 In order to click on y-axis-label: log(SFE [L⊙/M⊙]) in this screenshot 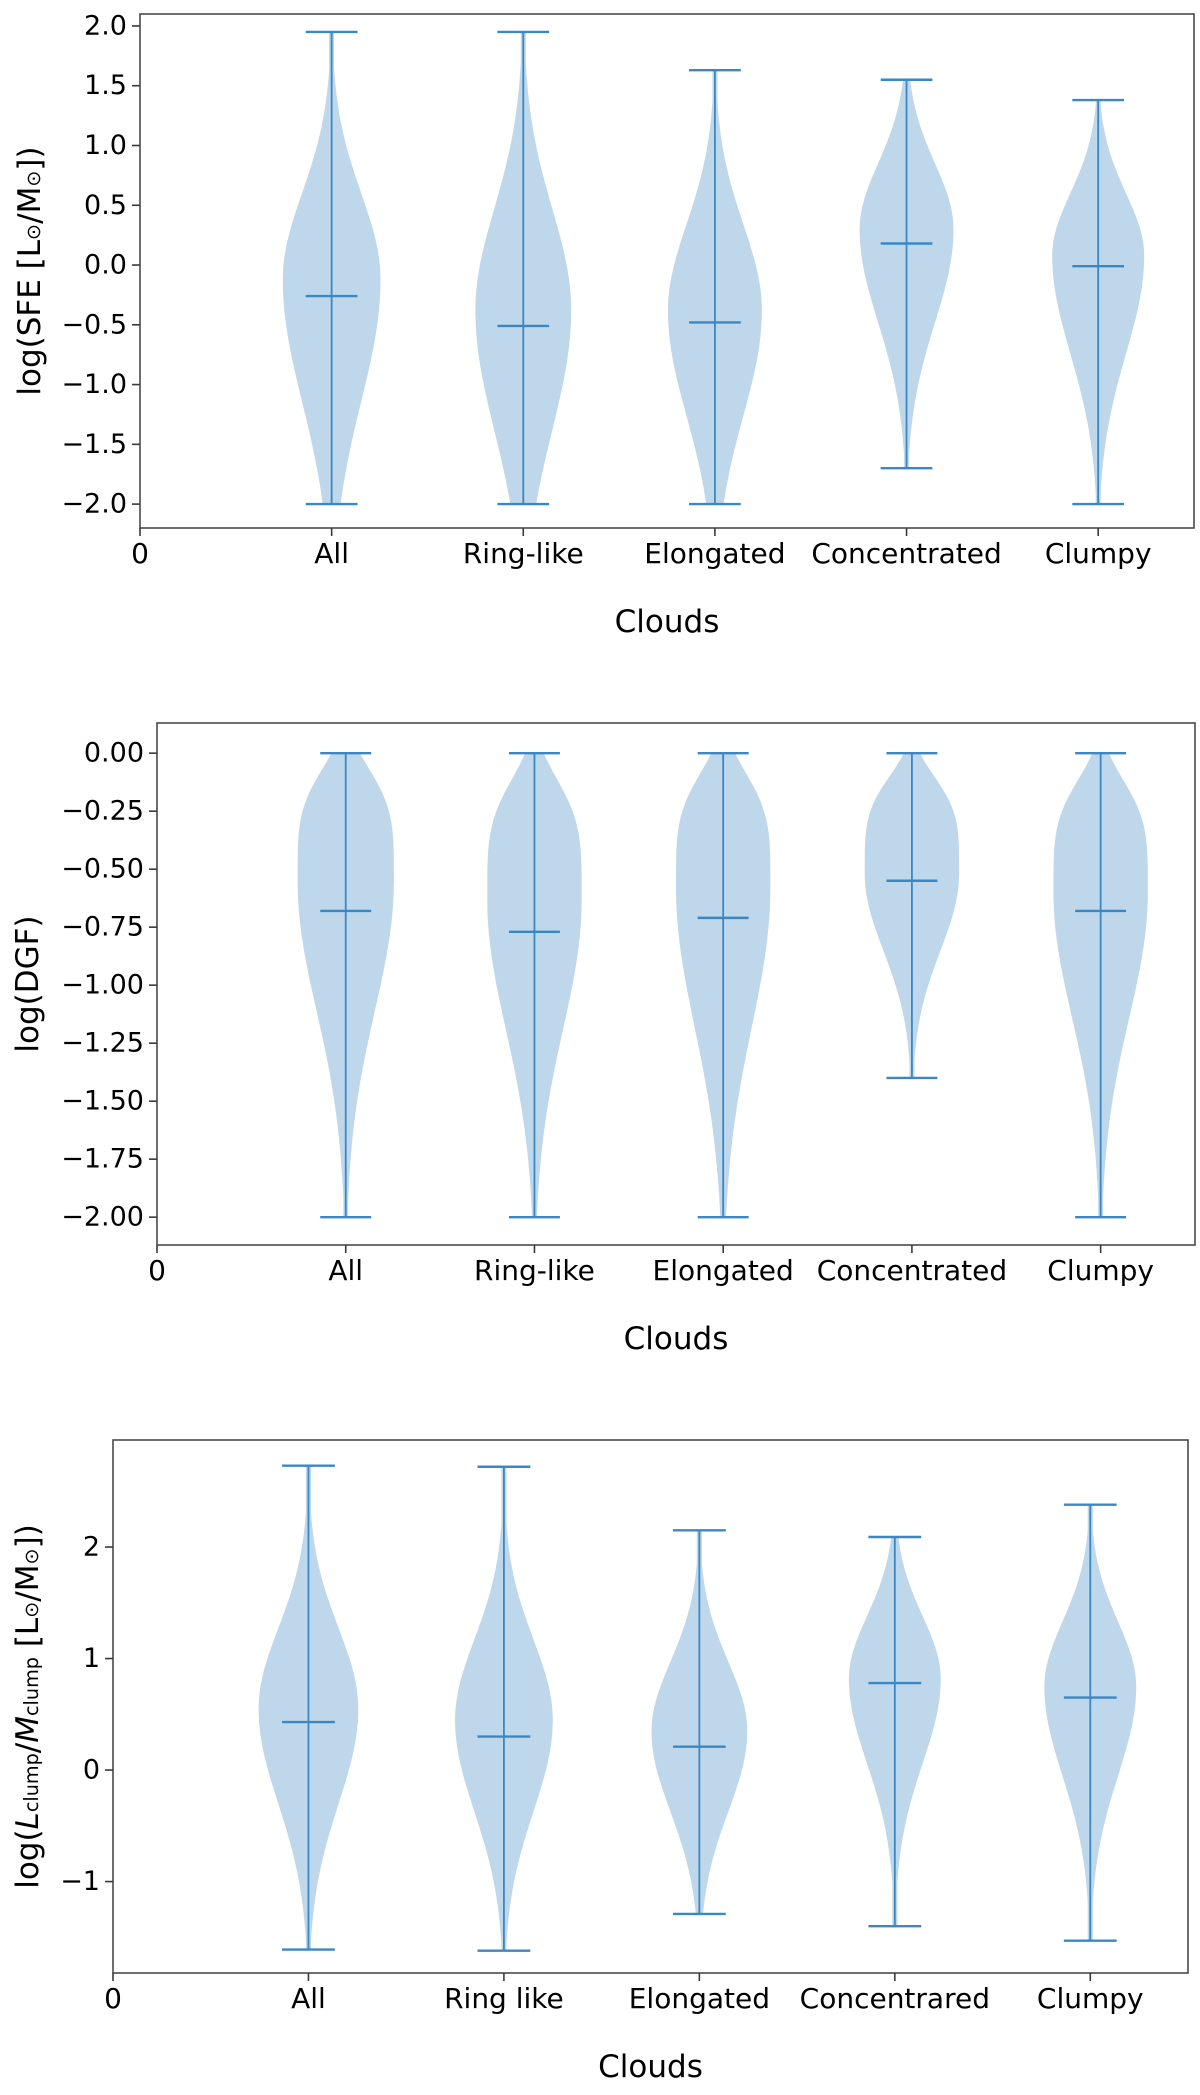, I will do `click(30, 270)`.